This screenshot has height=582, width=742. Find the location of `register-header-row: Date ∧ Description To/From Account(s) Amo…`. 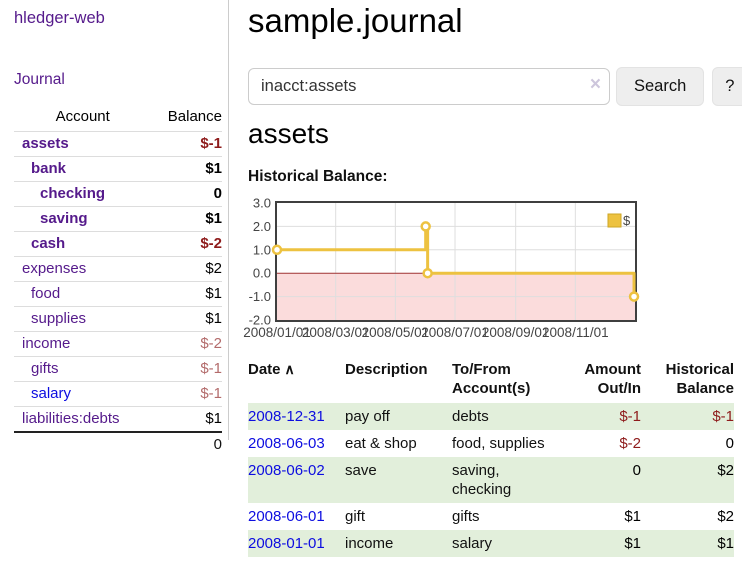

register-header-row: Date ∧ Description To/From Account(s) Amo… is located at coordinates (491, 380).